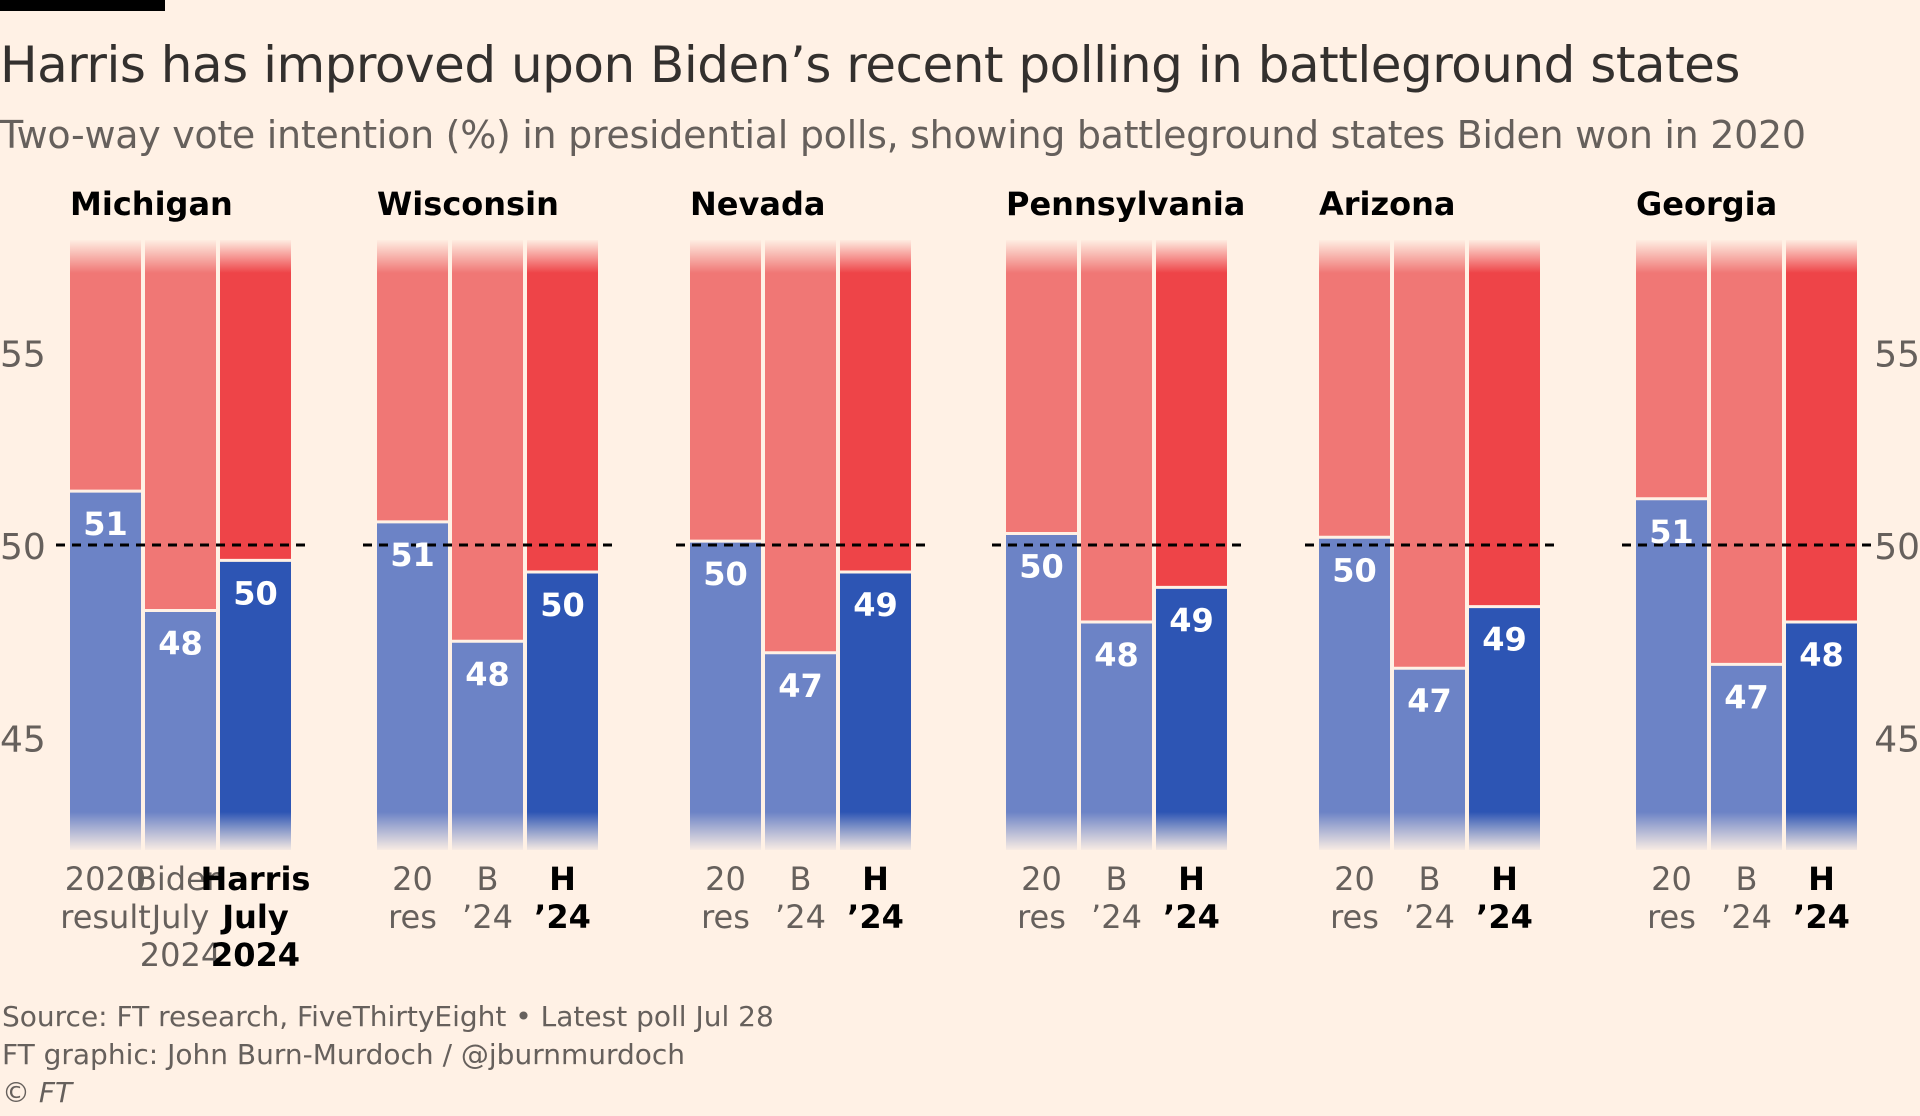  I want to click on y-tick-right-50: 50, so click(1897, 547).